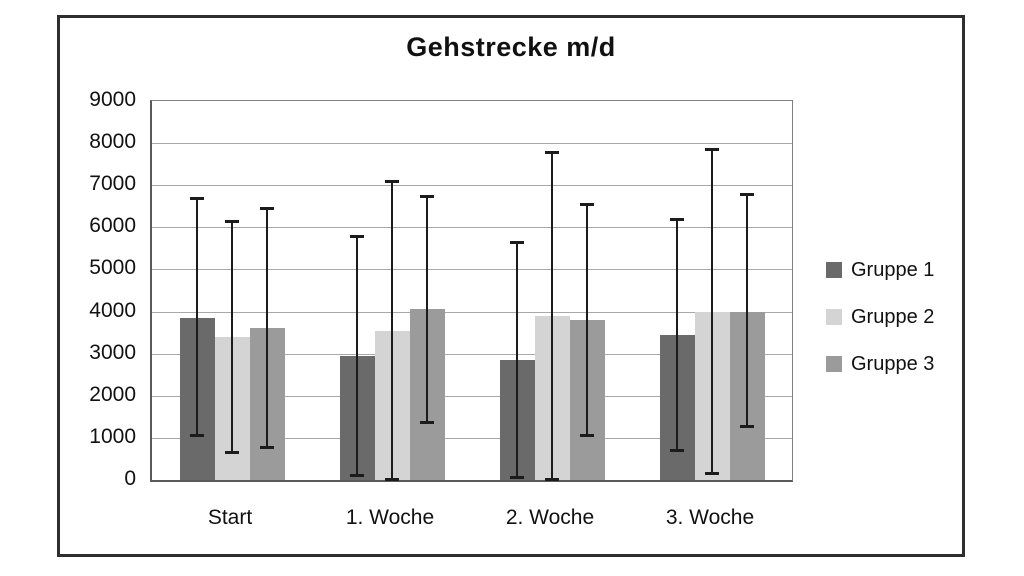 This screenshot has width=1024, height=576. I want to click on y-tick-label: 0, so click(130, 478).